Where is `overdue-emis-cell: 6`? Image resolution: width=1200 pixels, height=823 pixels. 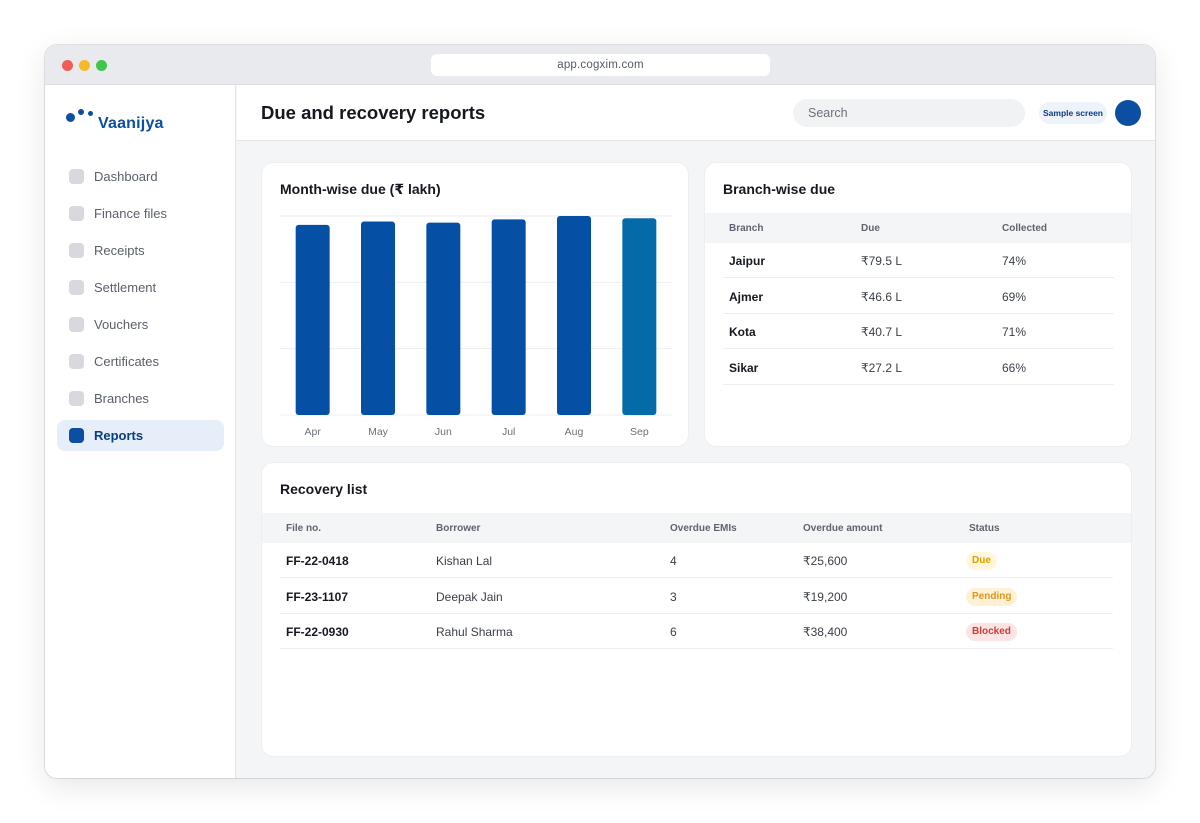 overdue-emis-cell: 6 is located at coordinates (673, 632).